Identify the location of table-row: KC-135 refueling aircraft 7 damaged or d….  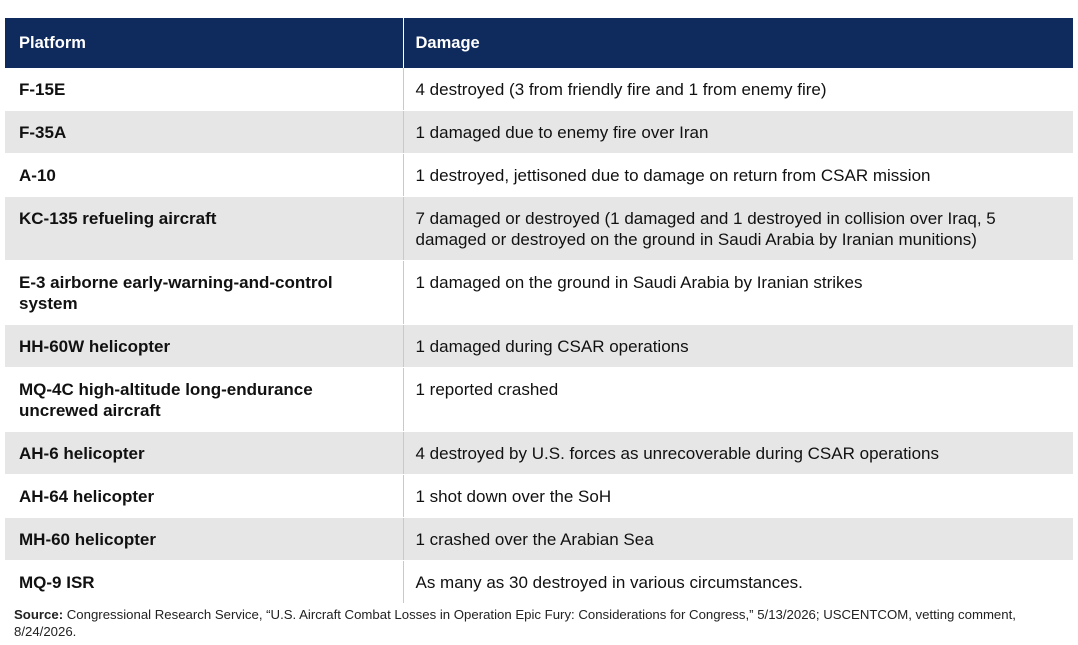
(539, 228).